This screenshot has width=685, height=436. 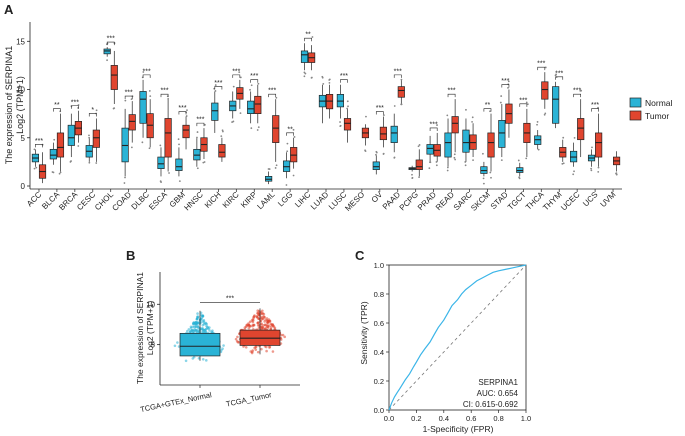 What do you see at coordinates (635, 102) in the screenshot?
I see `legend-normal-swatch` at bounding box center [635, 102].